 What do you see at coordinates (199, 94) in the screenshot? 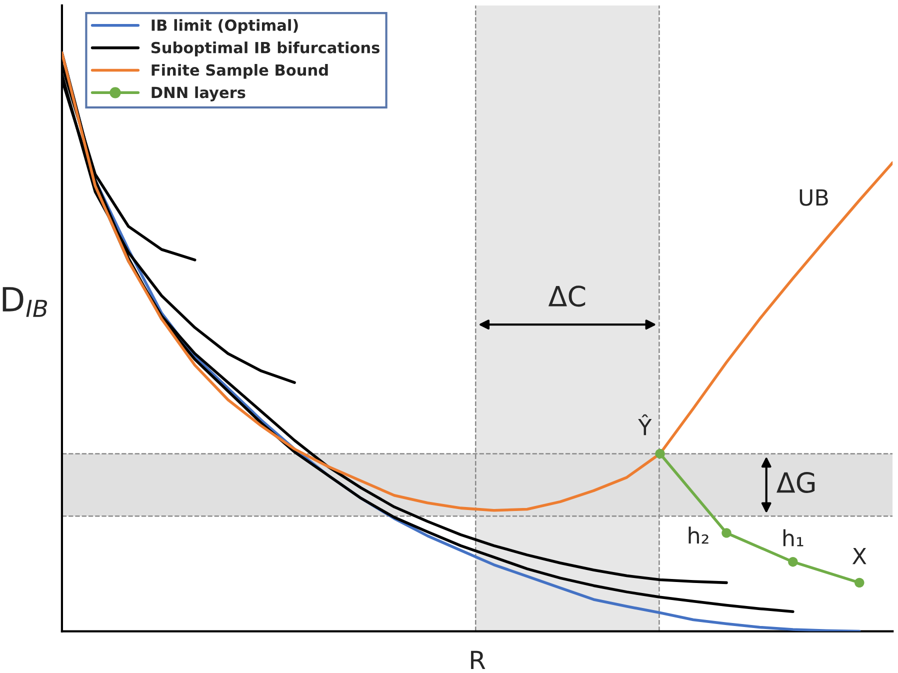
I see `legend-label: DNN layers` at bounding box center [199, 94].